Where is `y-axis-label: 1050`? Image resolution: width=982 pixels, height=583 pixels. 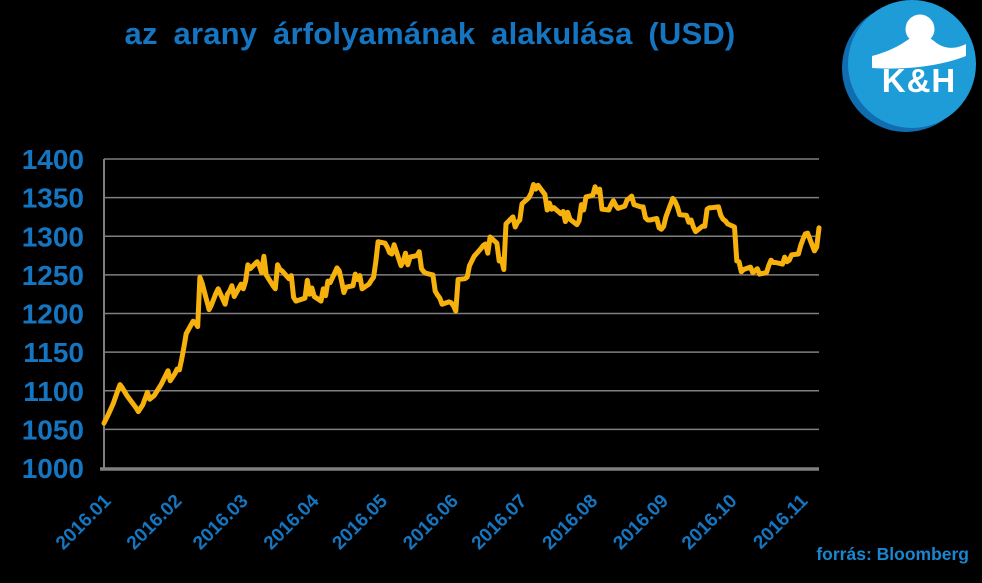 y-axis-label: 1050 is located at coordinates (53, 429).